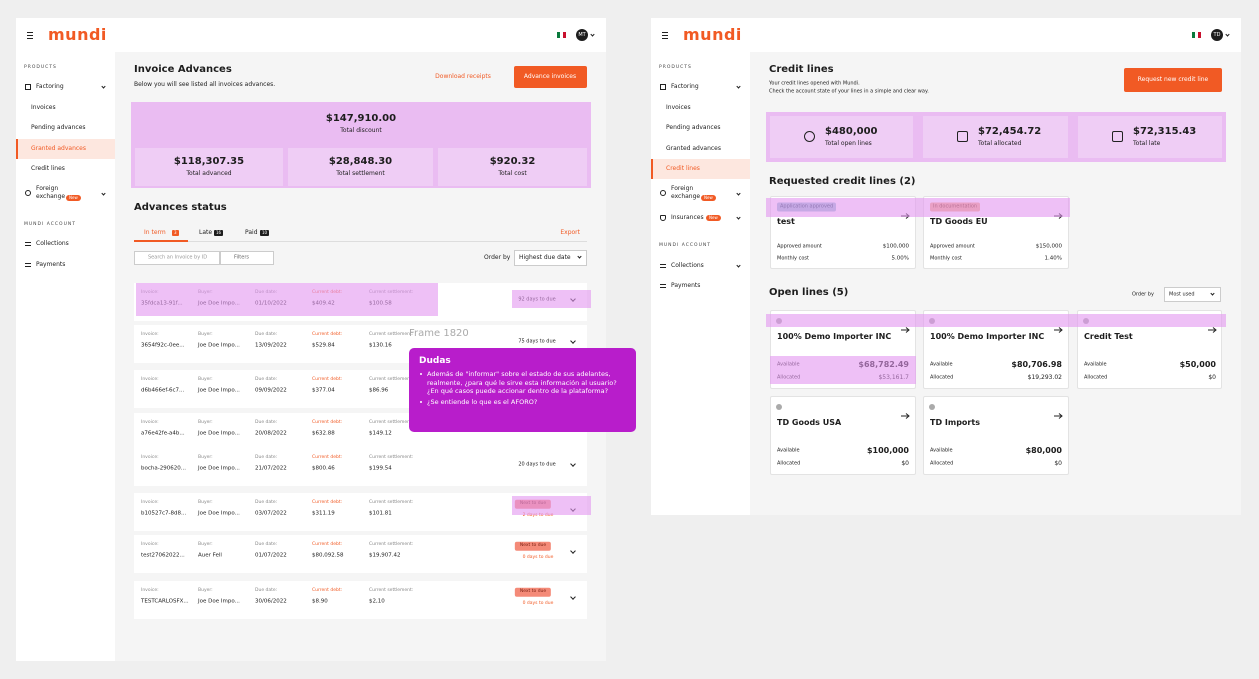 This screenshot has width=1259, height=679. What do you see at coordinates (582, 35) in the screenshot?
I see `avatar: MT` at bounding box center [582, 35].